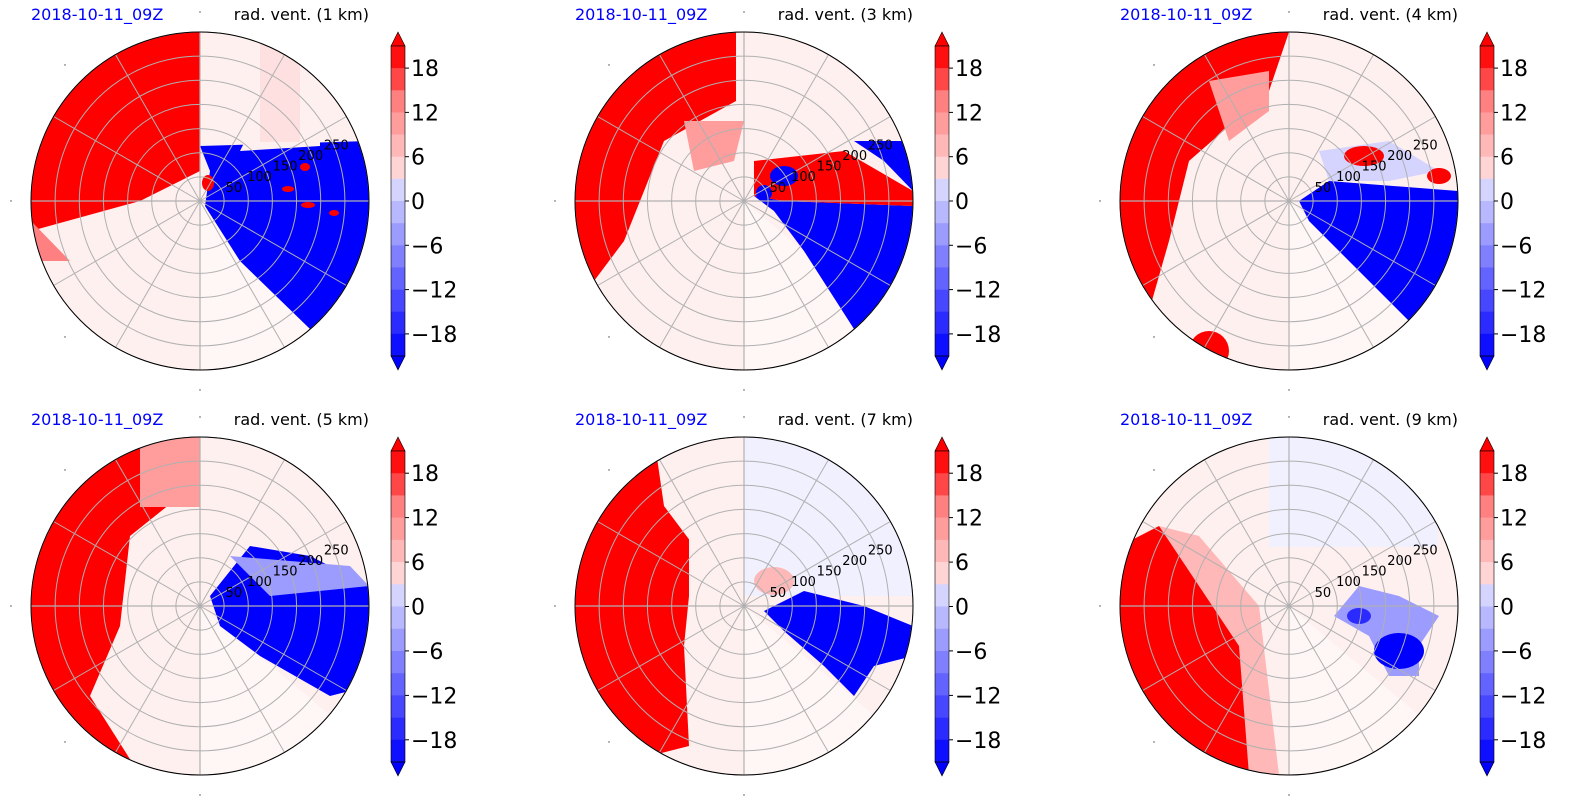 The width and height of the screenshot is (1575, 809). What do you see at coordinates (845, 14) in the screenshot?
I see `panel-title: rad. vent. (3 km)` at bounding box center [845, 14].